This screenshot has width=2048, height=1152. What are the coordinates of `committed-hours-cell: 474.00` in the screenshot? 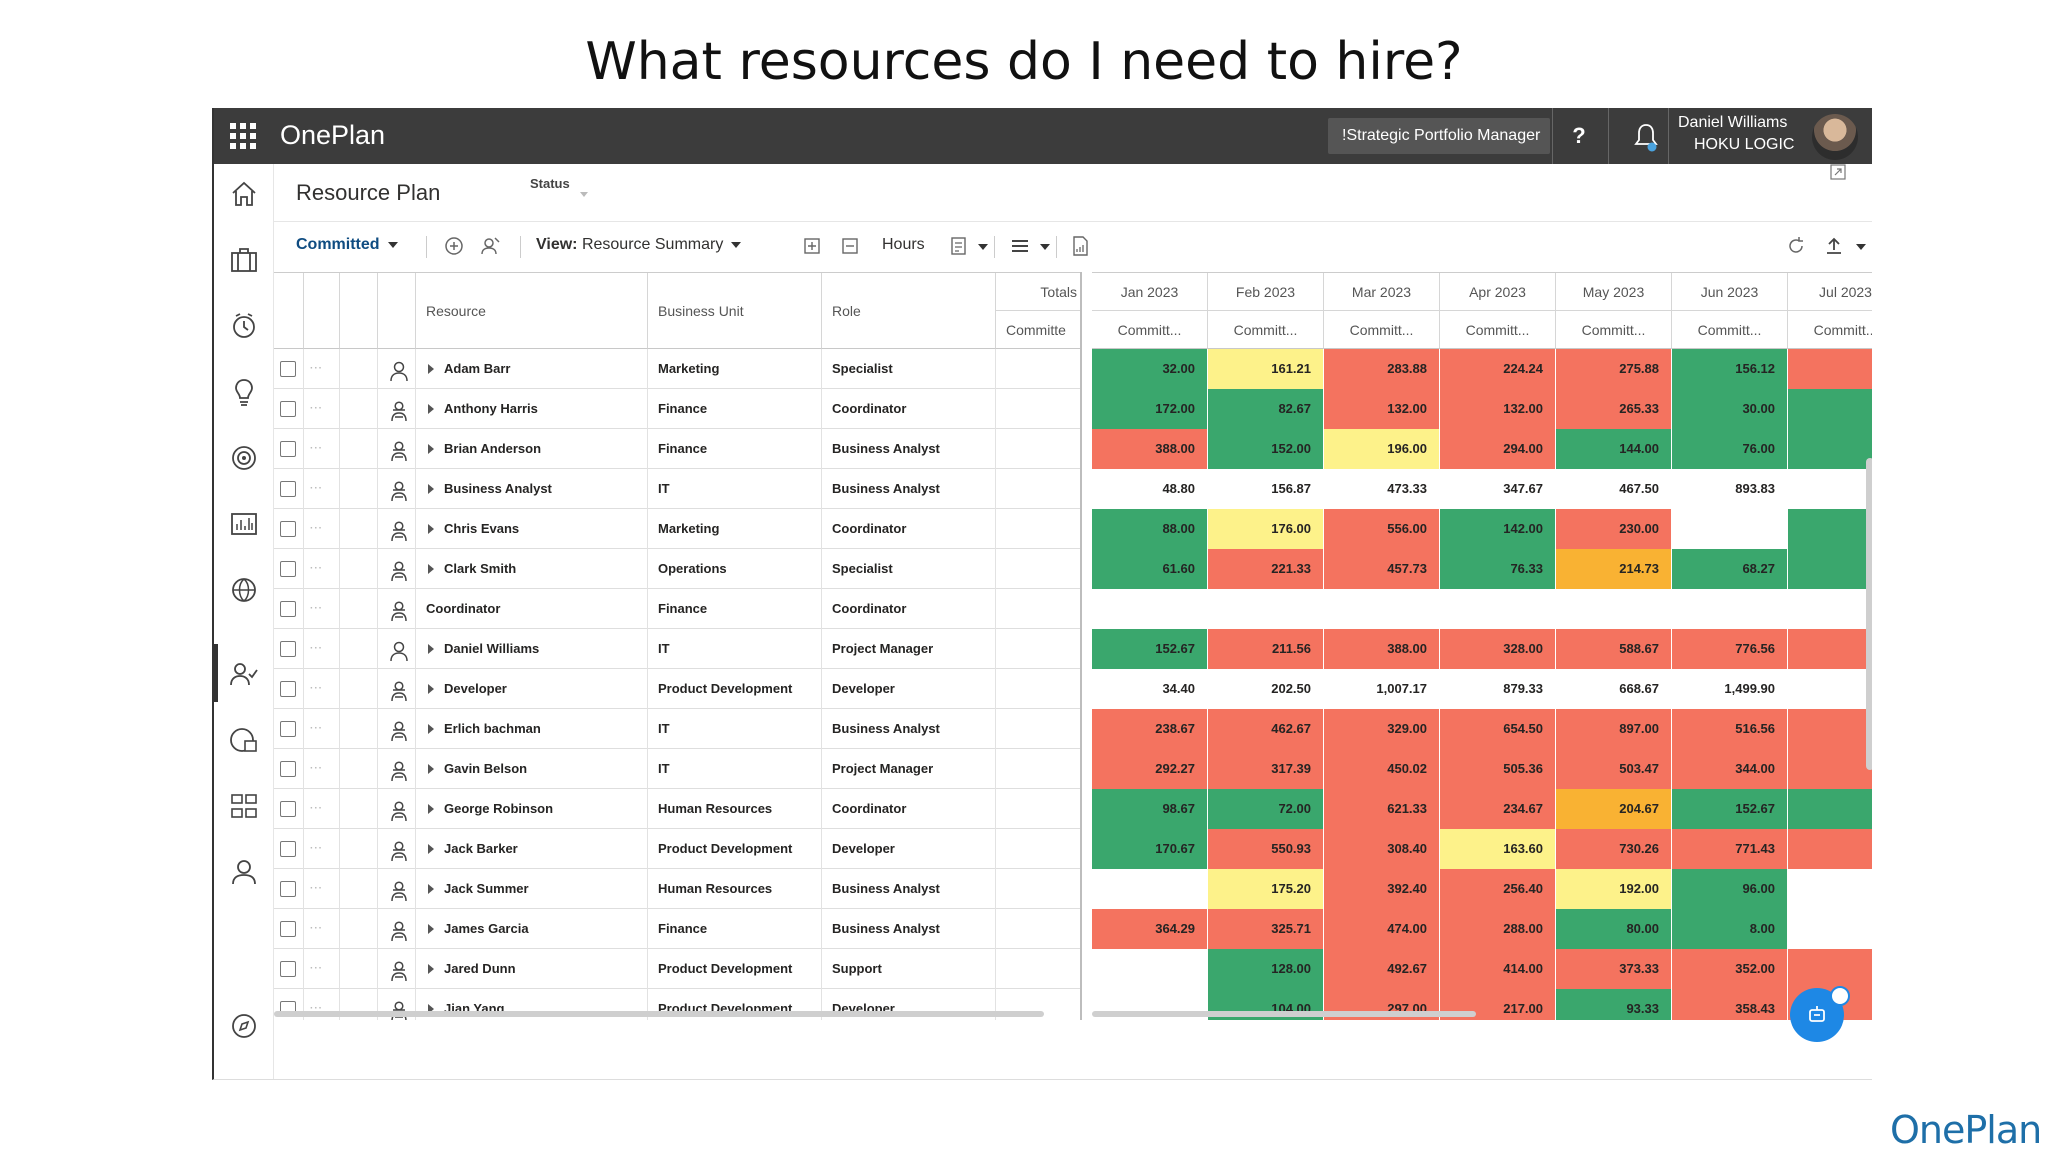 It's located at (1382, 929).